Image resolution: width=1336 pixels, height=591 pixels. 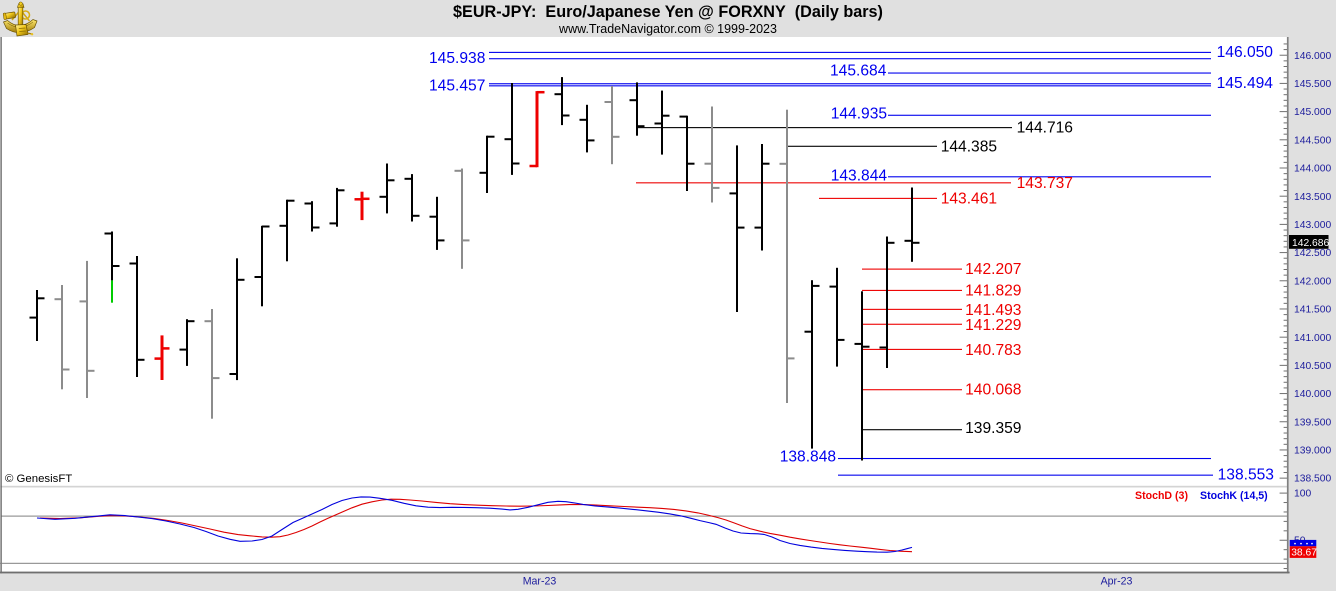 I want to click on svg-text: 141.493, so click(x=993, y=310).